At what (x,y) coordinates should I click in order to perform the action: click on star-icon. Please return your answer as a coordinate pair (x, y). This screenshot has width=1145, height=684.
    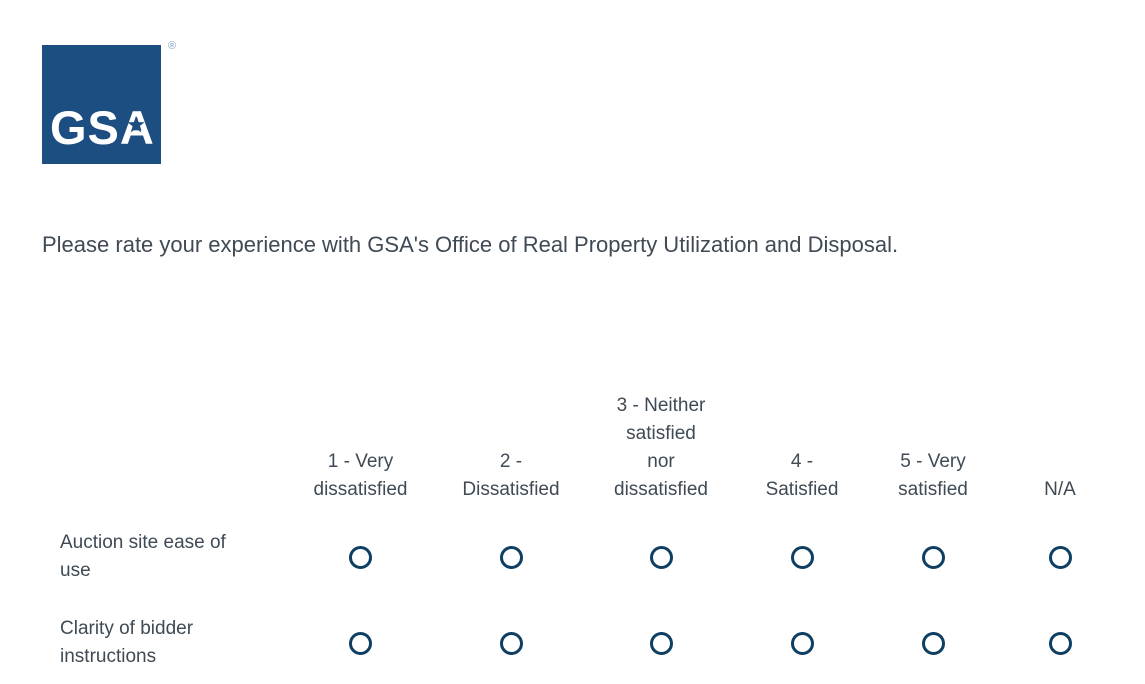
    Looking at the image, I should click on (136, 124).